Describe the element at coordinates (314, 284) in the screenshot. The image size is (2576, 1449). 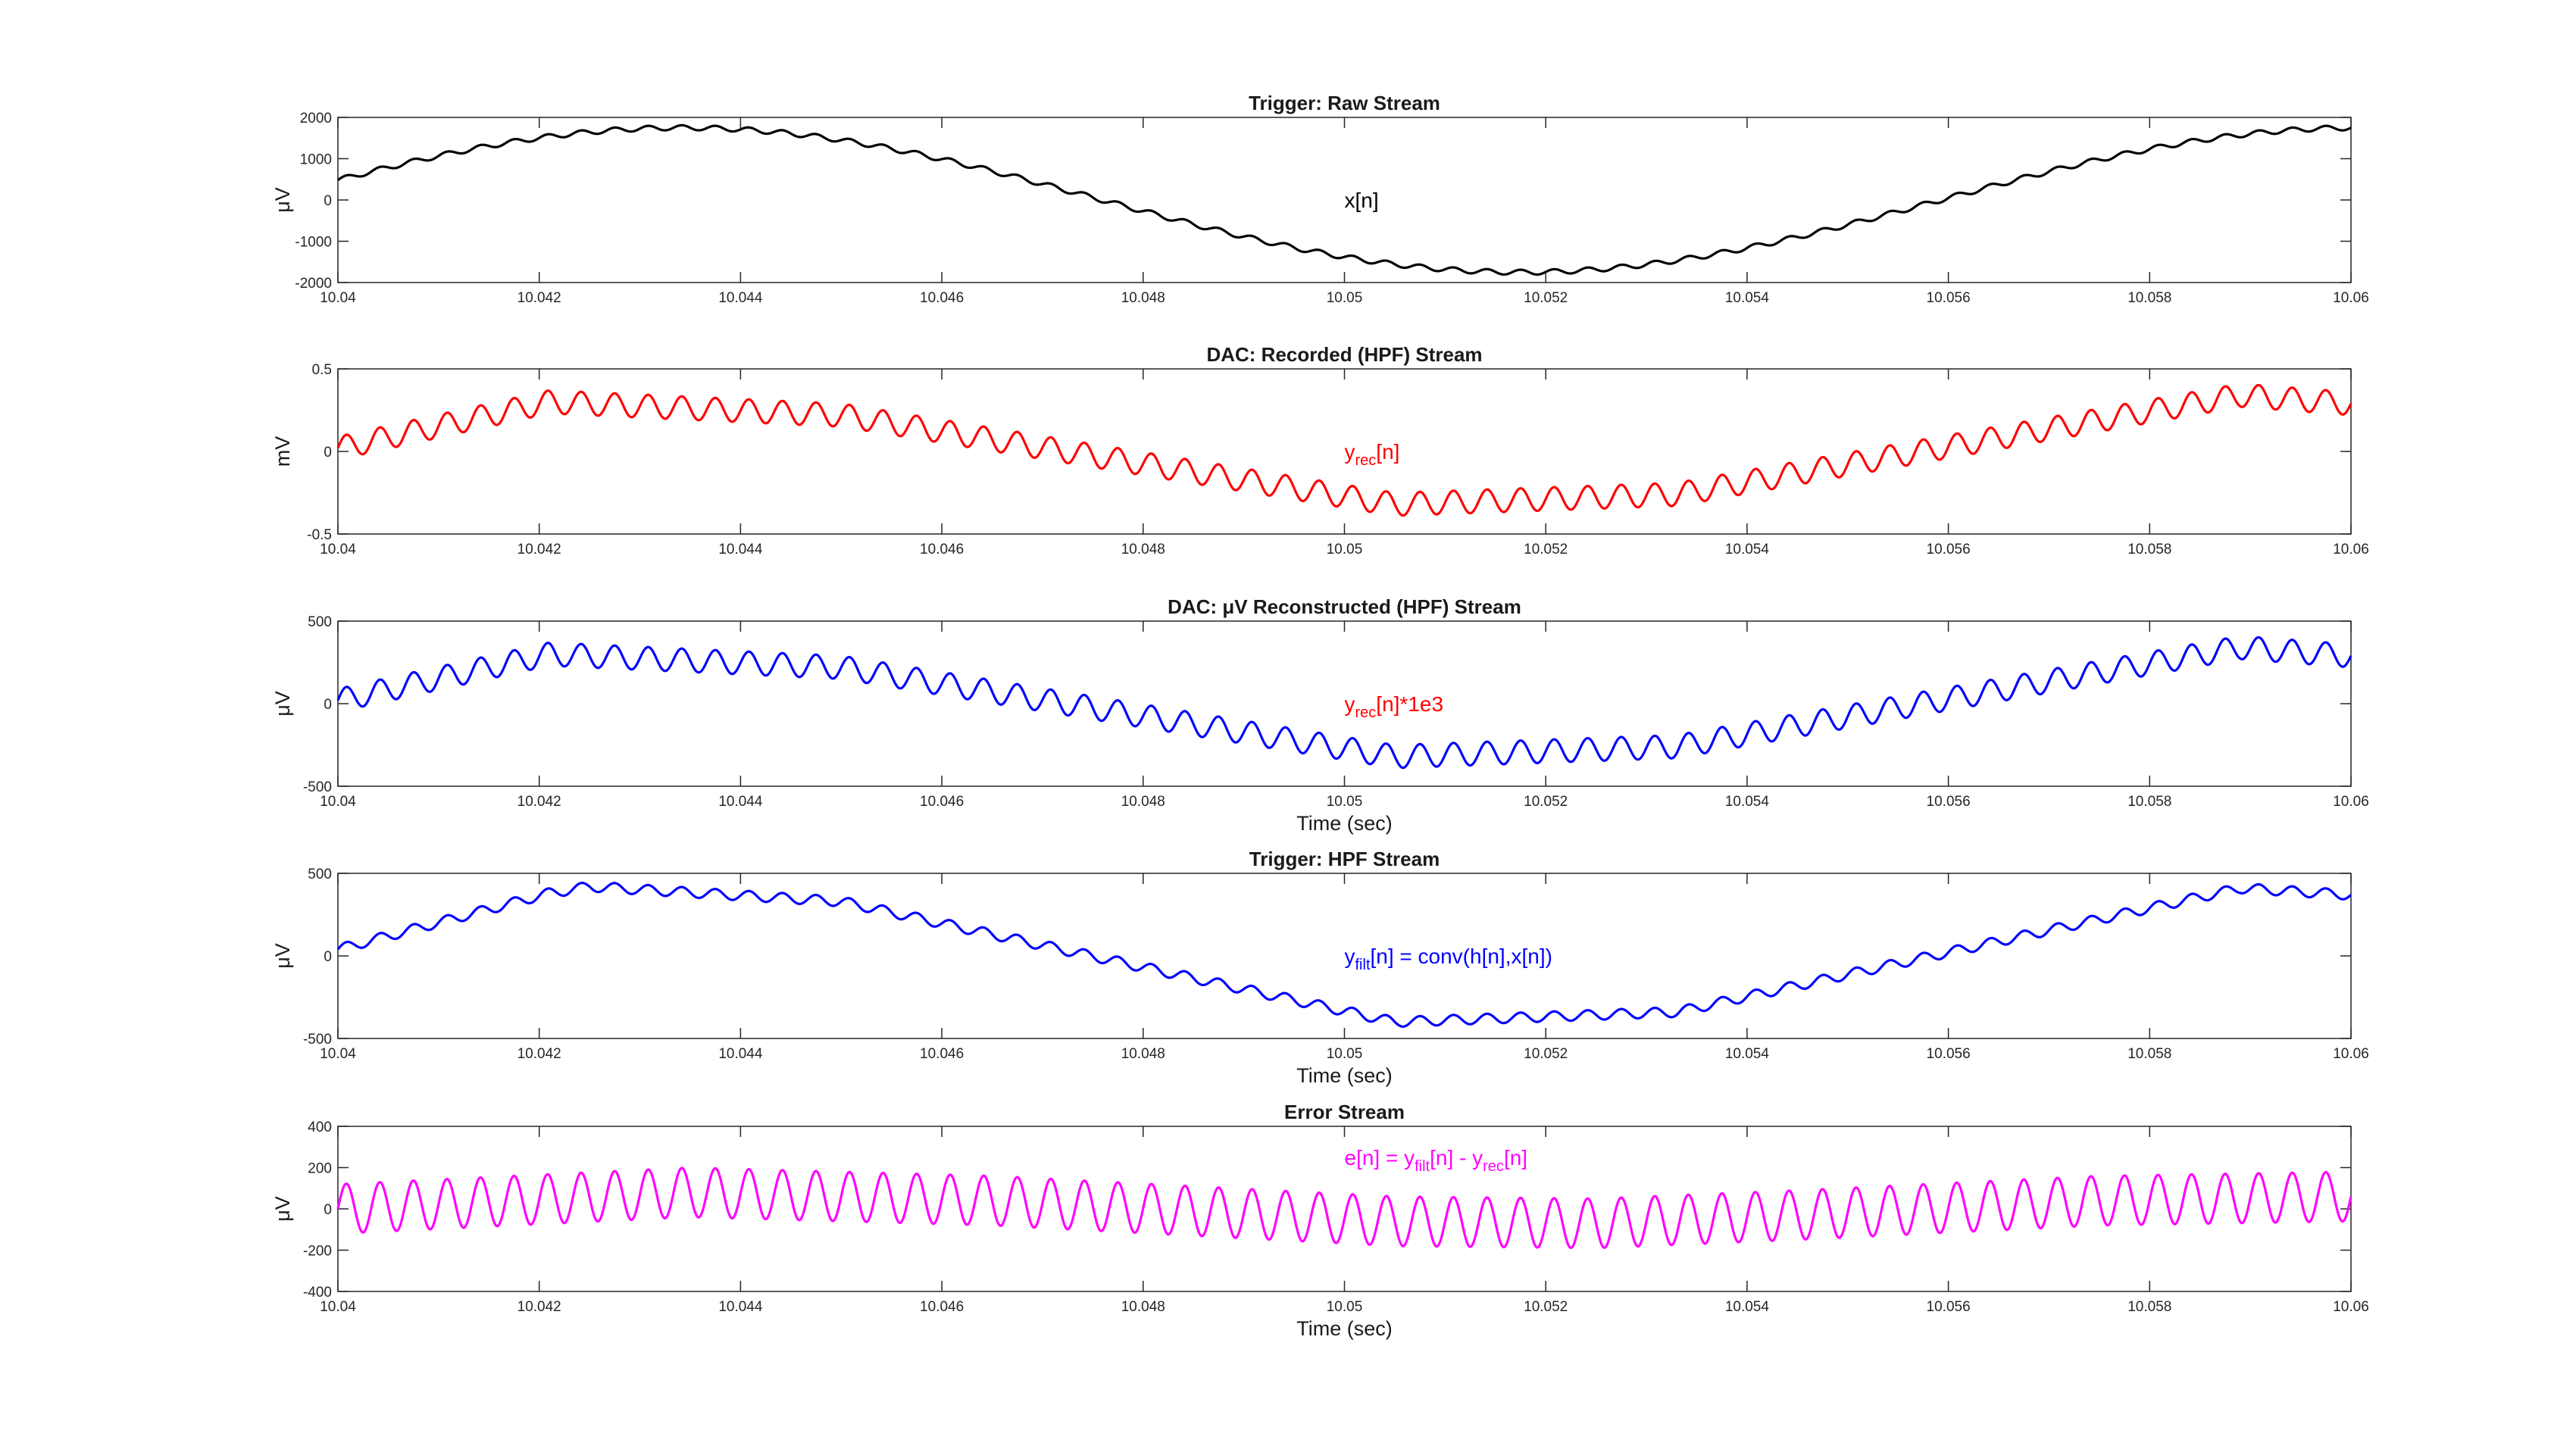
I see `y-tick-label: -2000` at that location.